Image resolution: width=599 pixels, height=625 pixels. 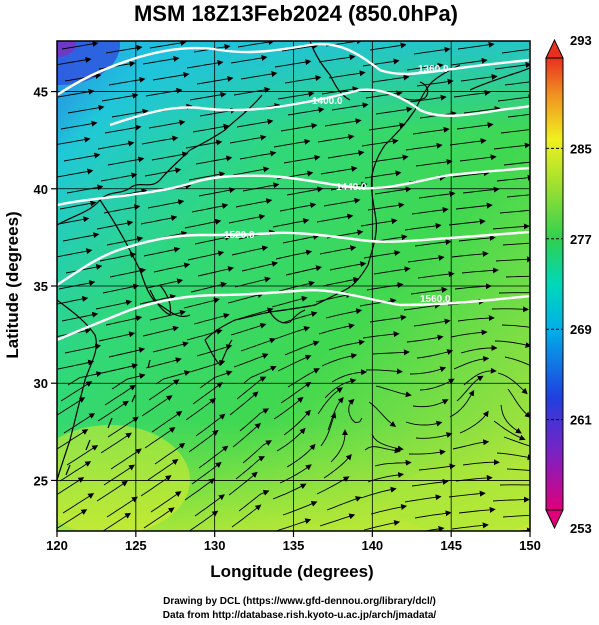 What do you see at coordinates (296, 13) in the screenshot?
I see `chart-title: MSM 18Z13Feb2024 (850.0hPa)` at bounding box center [296, 13].